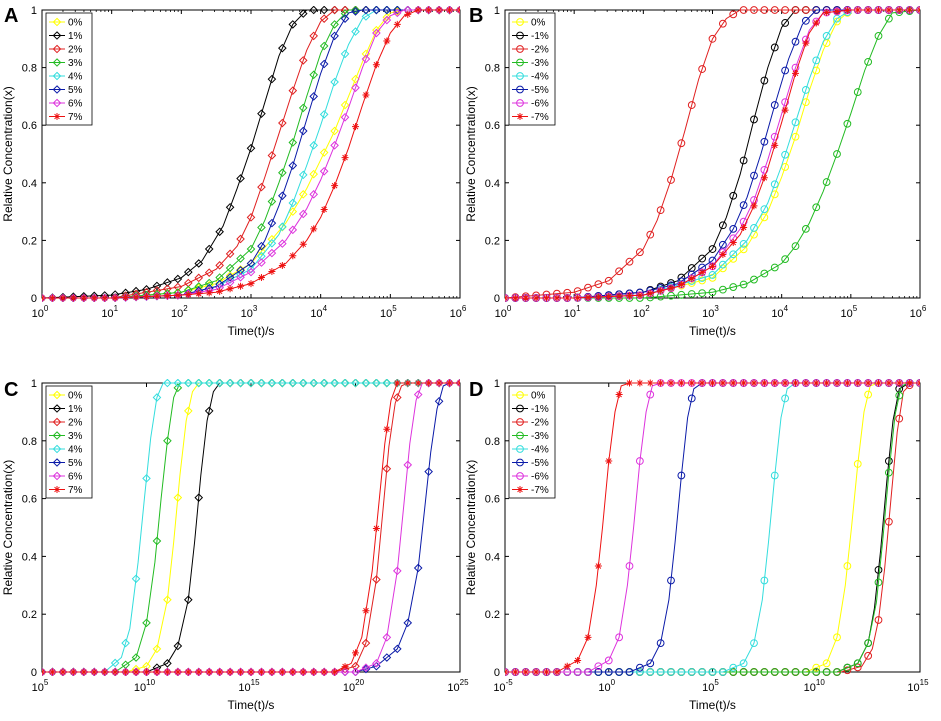  Describe the element at coordinates (29, 442) in the screenshot. I see `y-tick-label: 0.8` at that location.